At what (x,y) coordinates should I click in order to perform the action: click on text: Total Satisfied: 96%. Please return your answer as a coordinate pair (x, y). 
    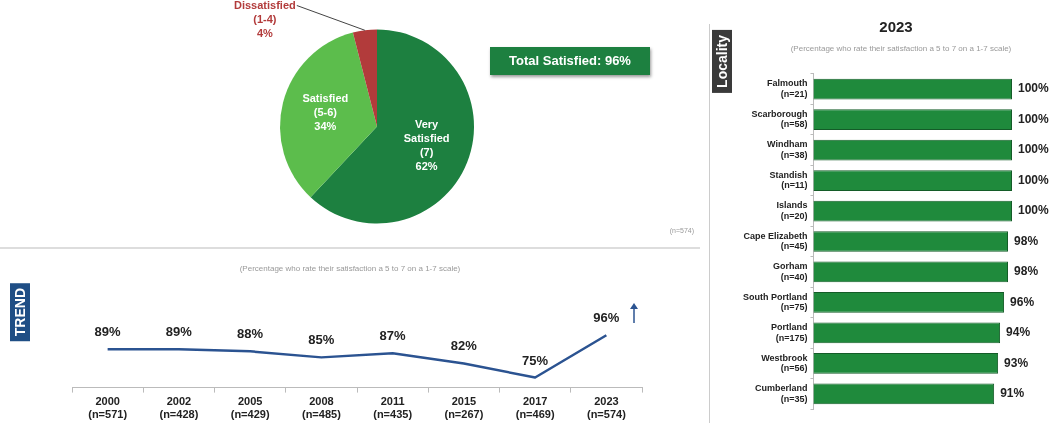
    Looking at the image, I should click on (570, 61).